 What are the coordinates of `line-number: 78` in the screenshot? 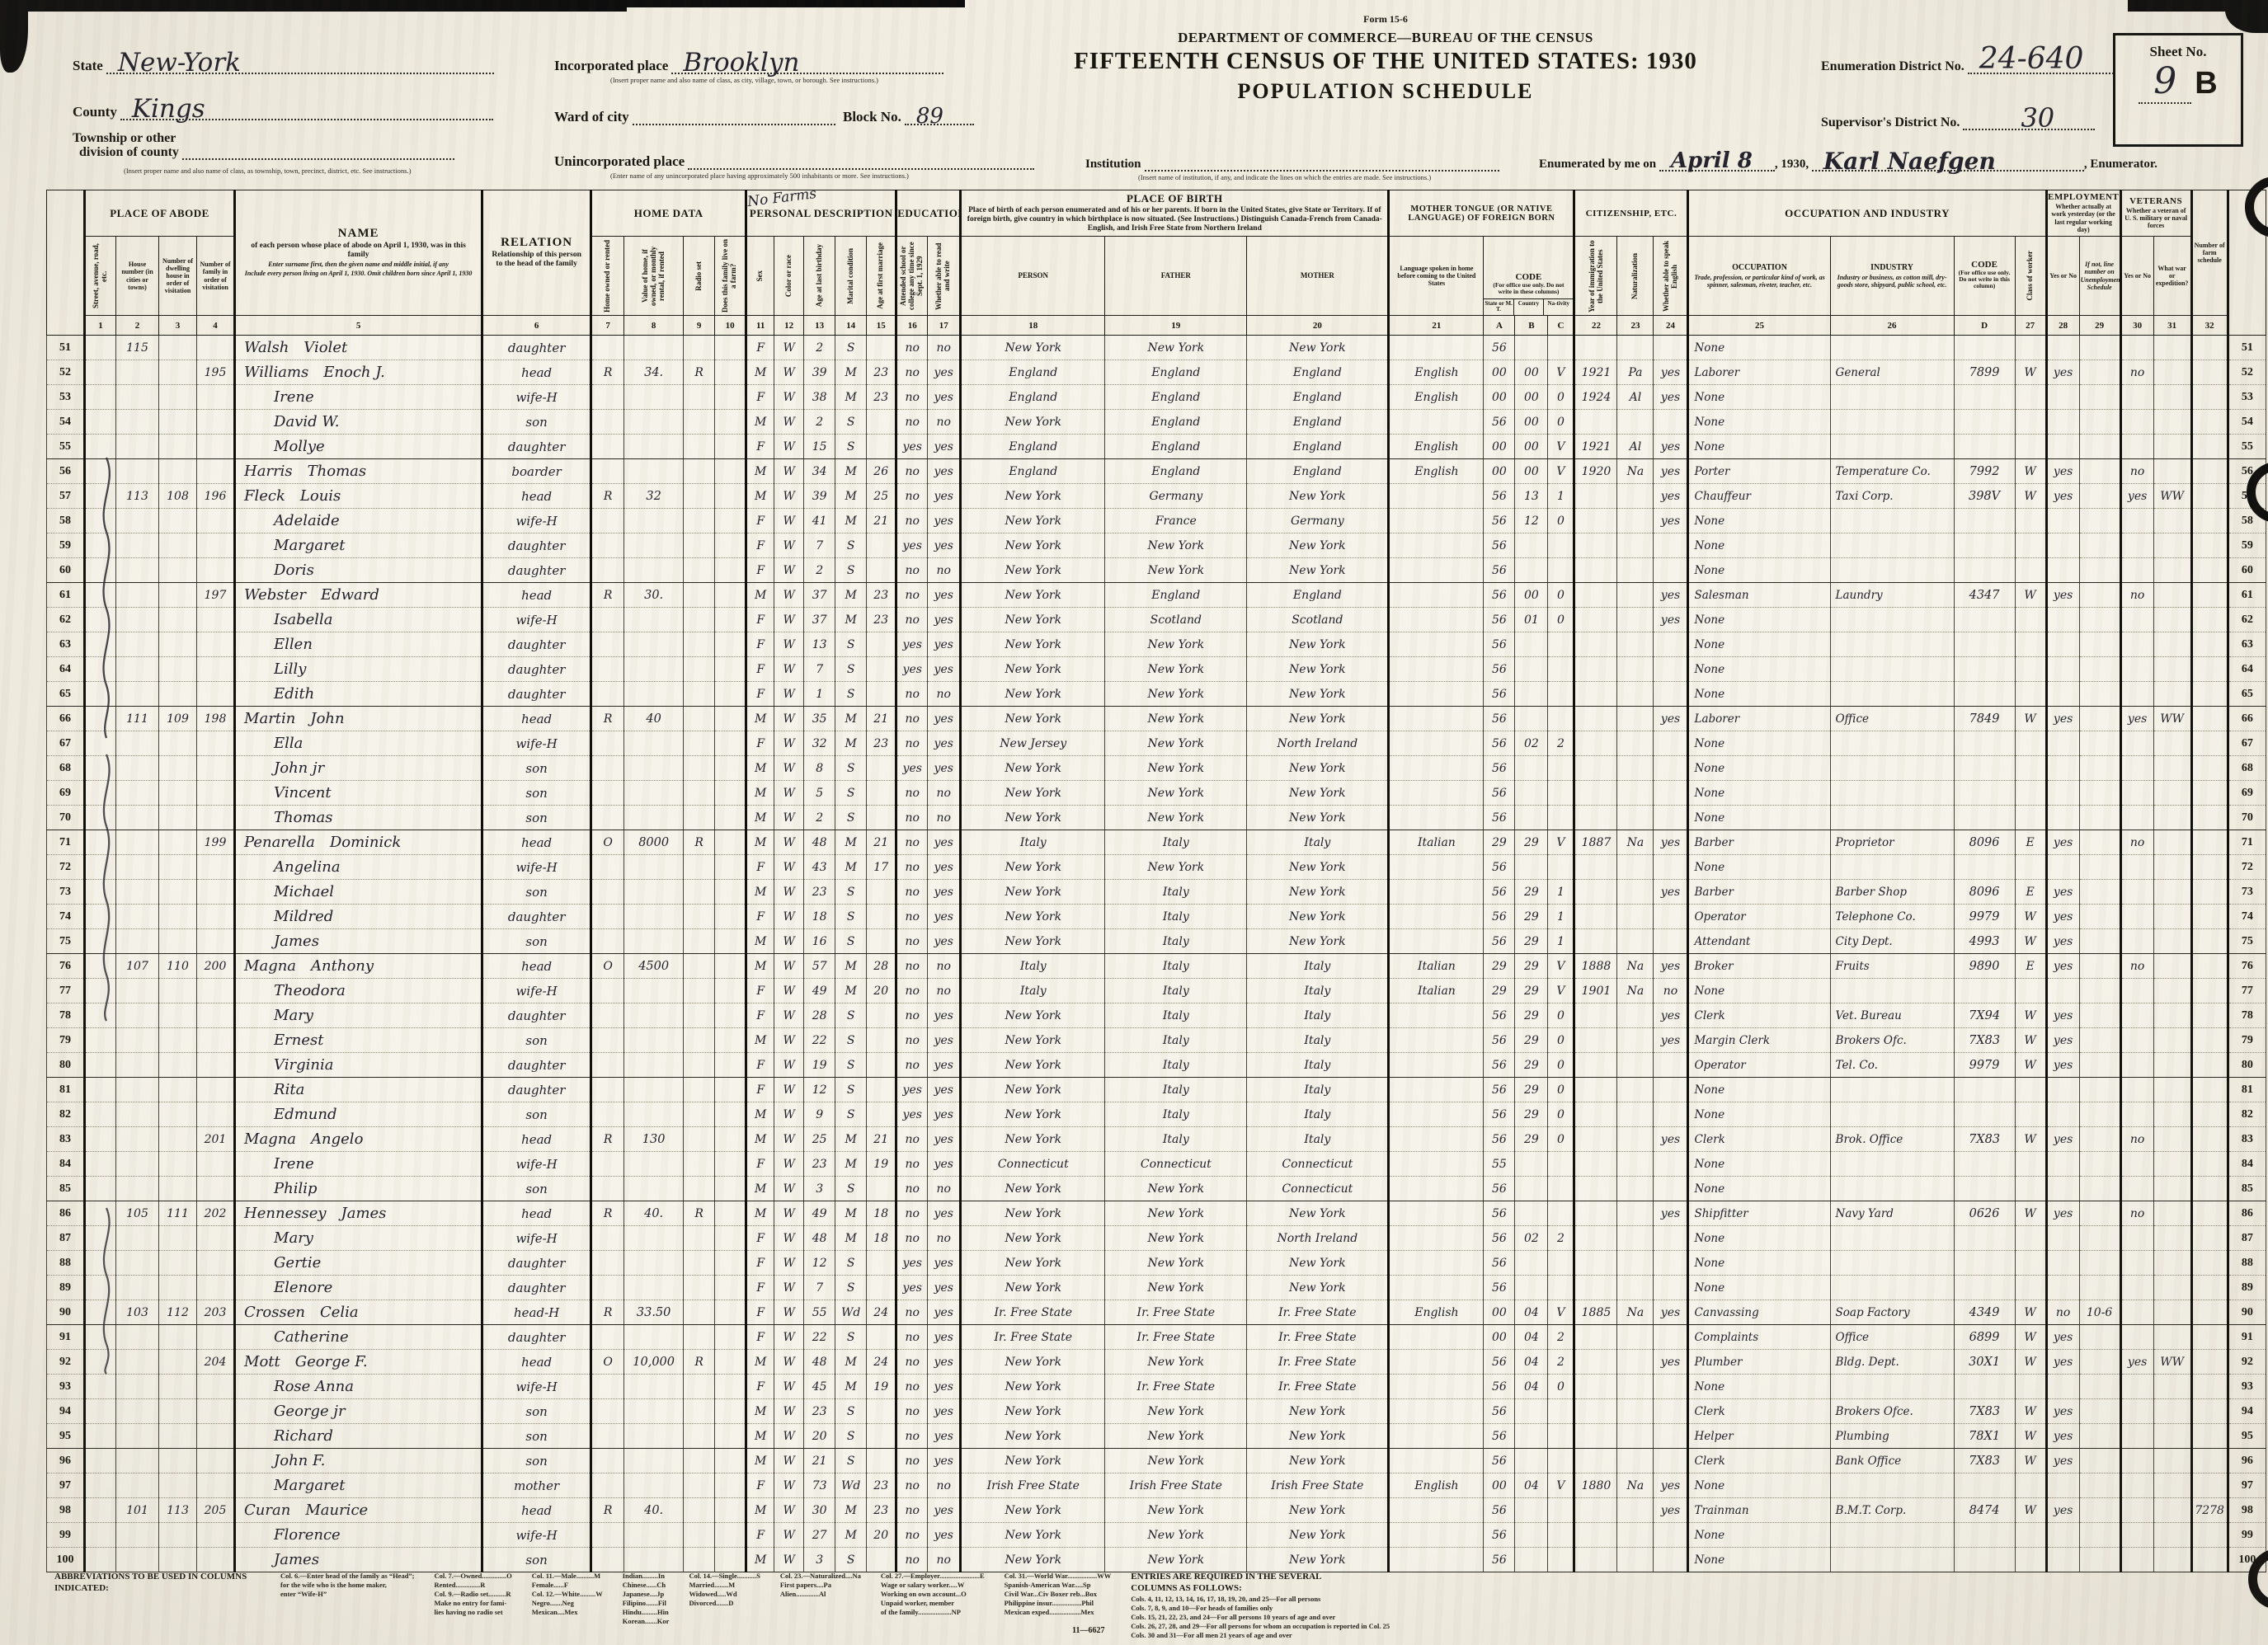 It's located at (2246, 1016).